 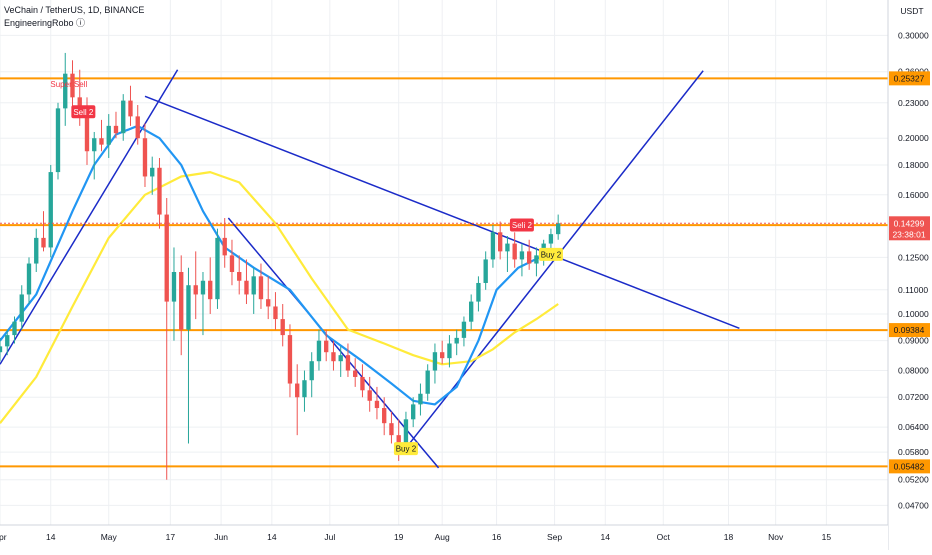 What do you see at coordinates (776, 537) in the screenshot?
I see `x-tick-label: Nov` at bounding box center [776, 537].